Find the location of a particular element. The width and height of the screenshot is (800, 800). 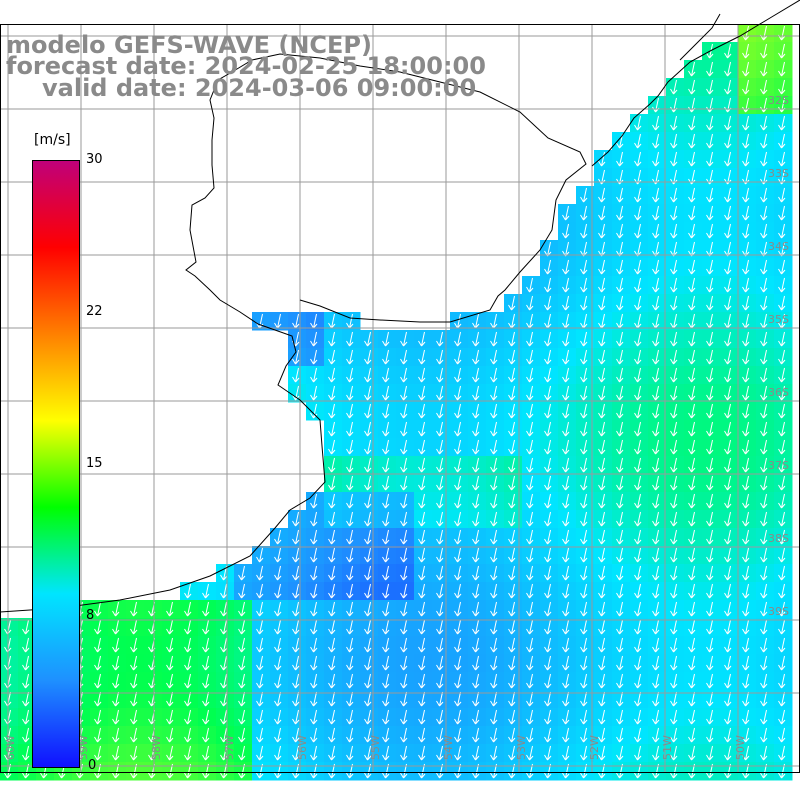

coastline-east is located at coordinates (695, 83).